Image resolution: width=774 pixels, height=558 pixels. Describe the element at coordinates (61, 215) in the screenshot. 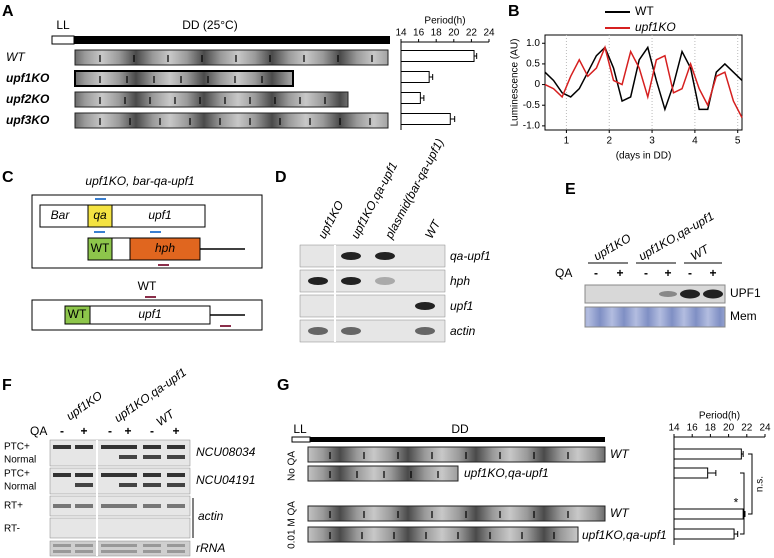

I see `gene-label: Bar` at that location.